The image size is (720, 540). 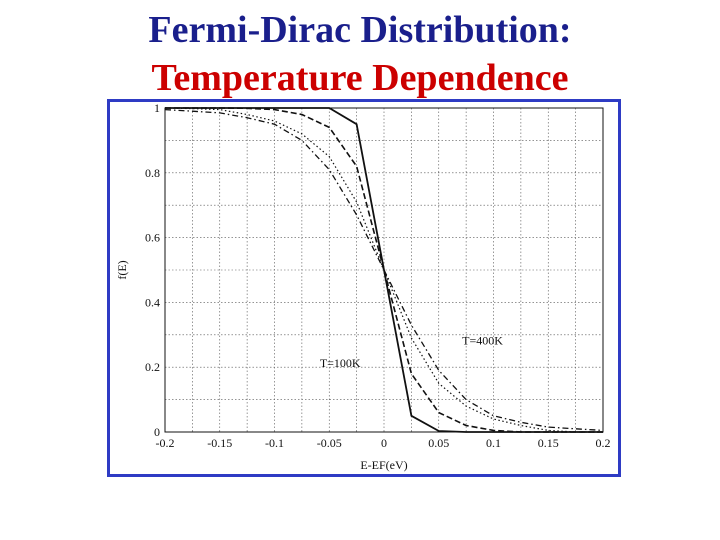 I want to click on x-tick-label: 0.05, so click(x=438, y=443).